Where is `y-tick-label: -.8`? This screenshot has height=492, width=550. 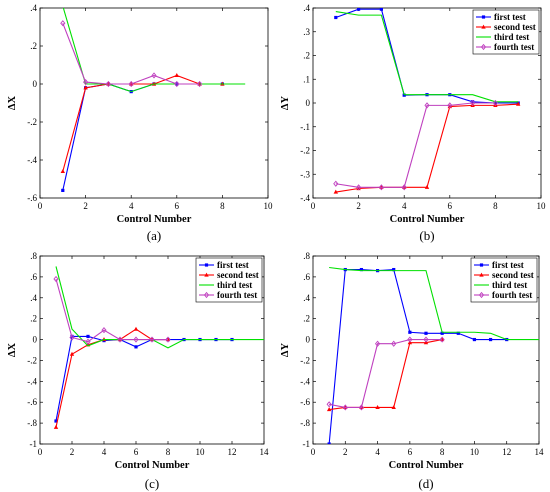 y-tick-label: -.8 is located at coordinates (32, 423).